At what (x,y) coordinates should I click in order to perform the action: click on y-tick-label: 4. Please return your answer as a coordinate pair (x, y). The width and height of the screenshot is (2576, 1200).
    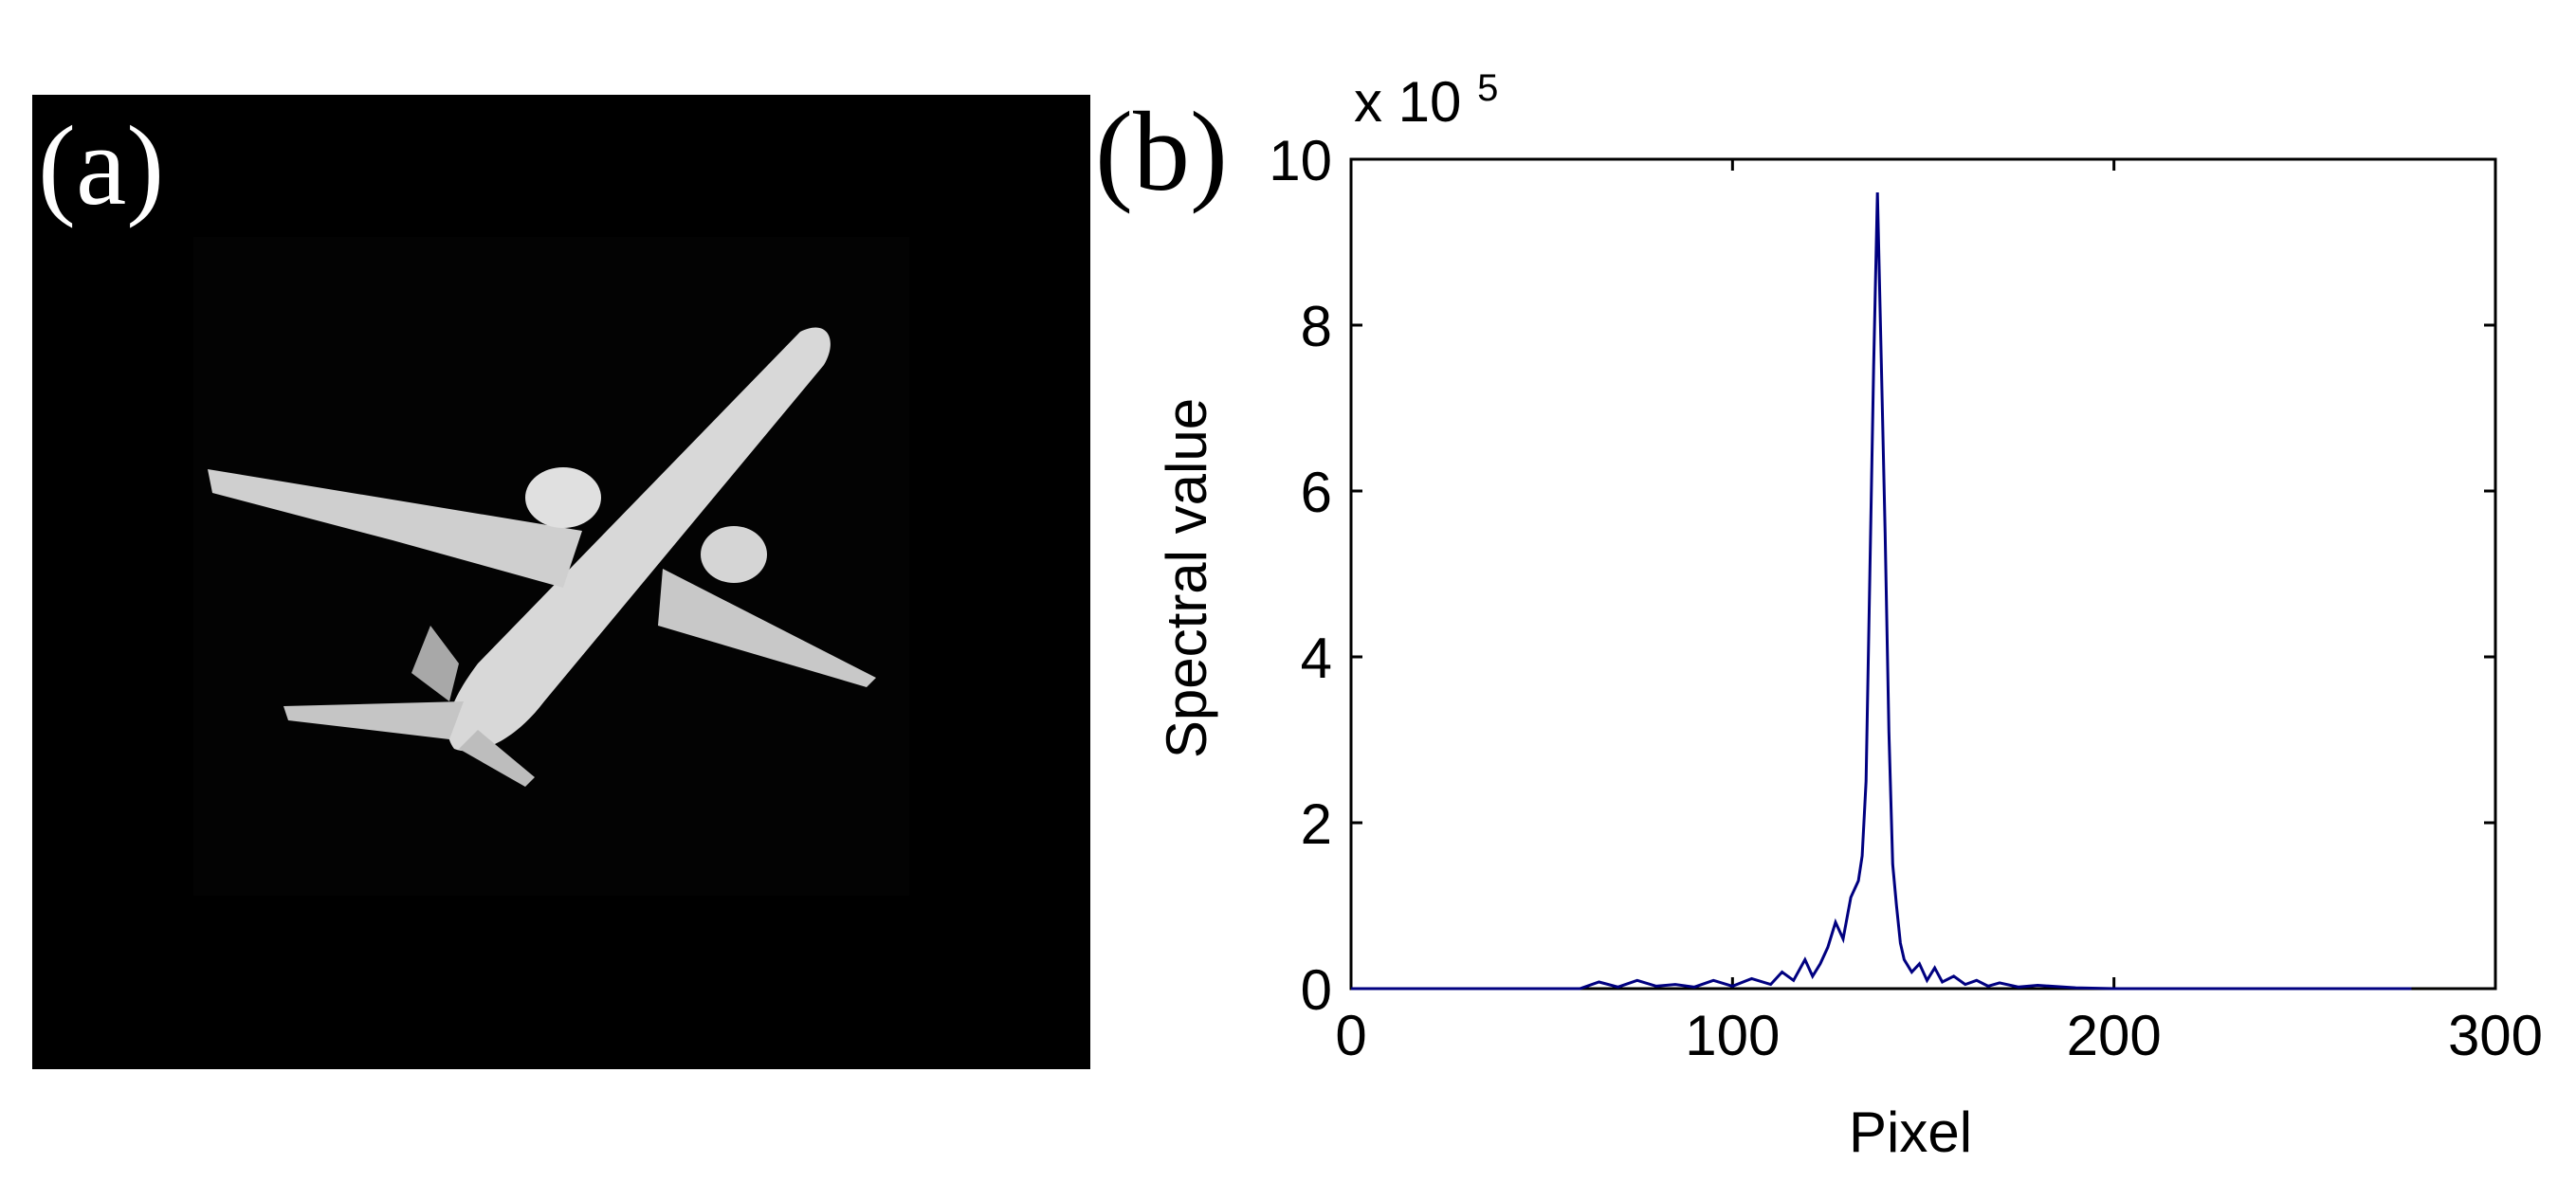
    Looking at the image, I should click on (1316, 658).